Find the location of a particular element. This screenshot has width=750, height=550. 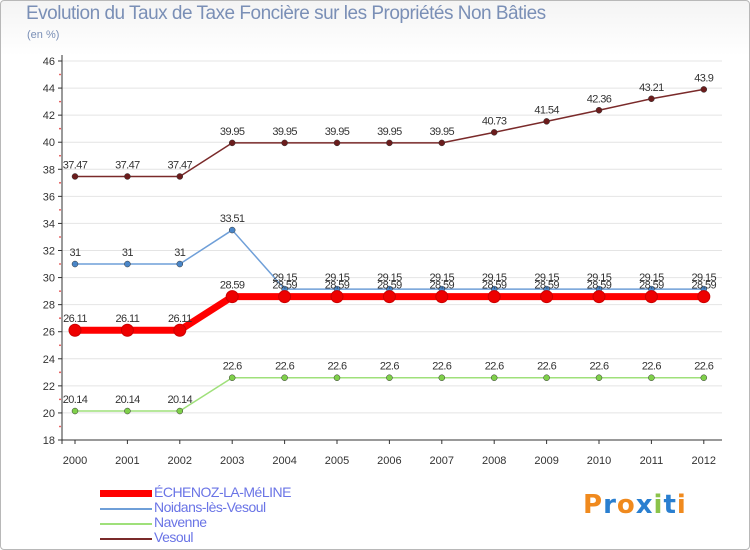

logo-letter: o is located at coordinates (626, 505).